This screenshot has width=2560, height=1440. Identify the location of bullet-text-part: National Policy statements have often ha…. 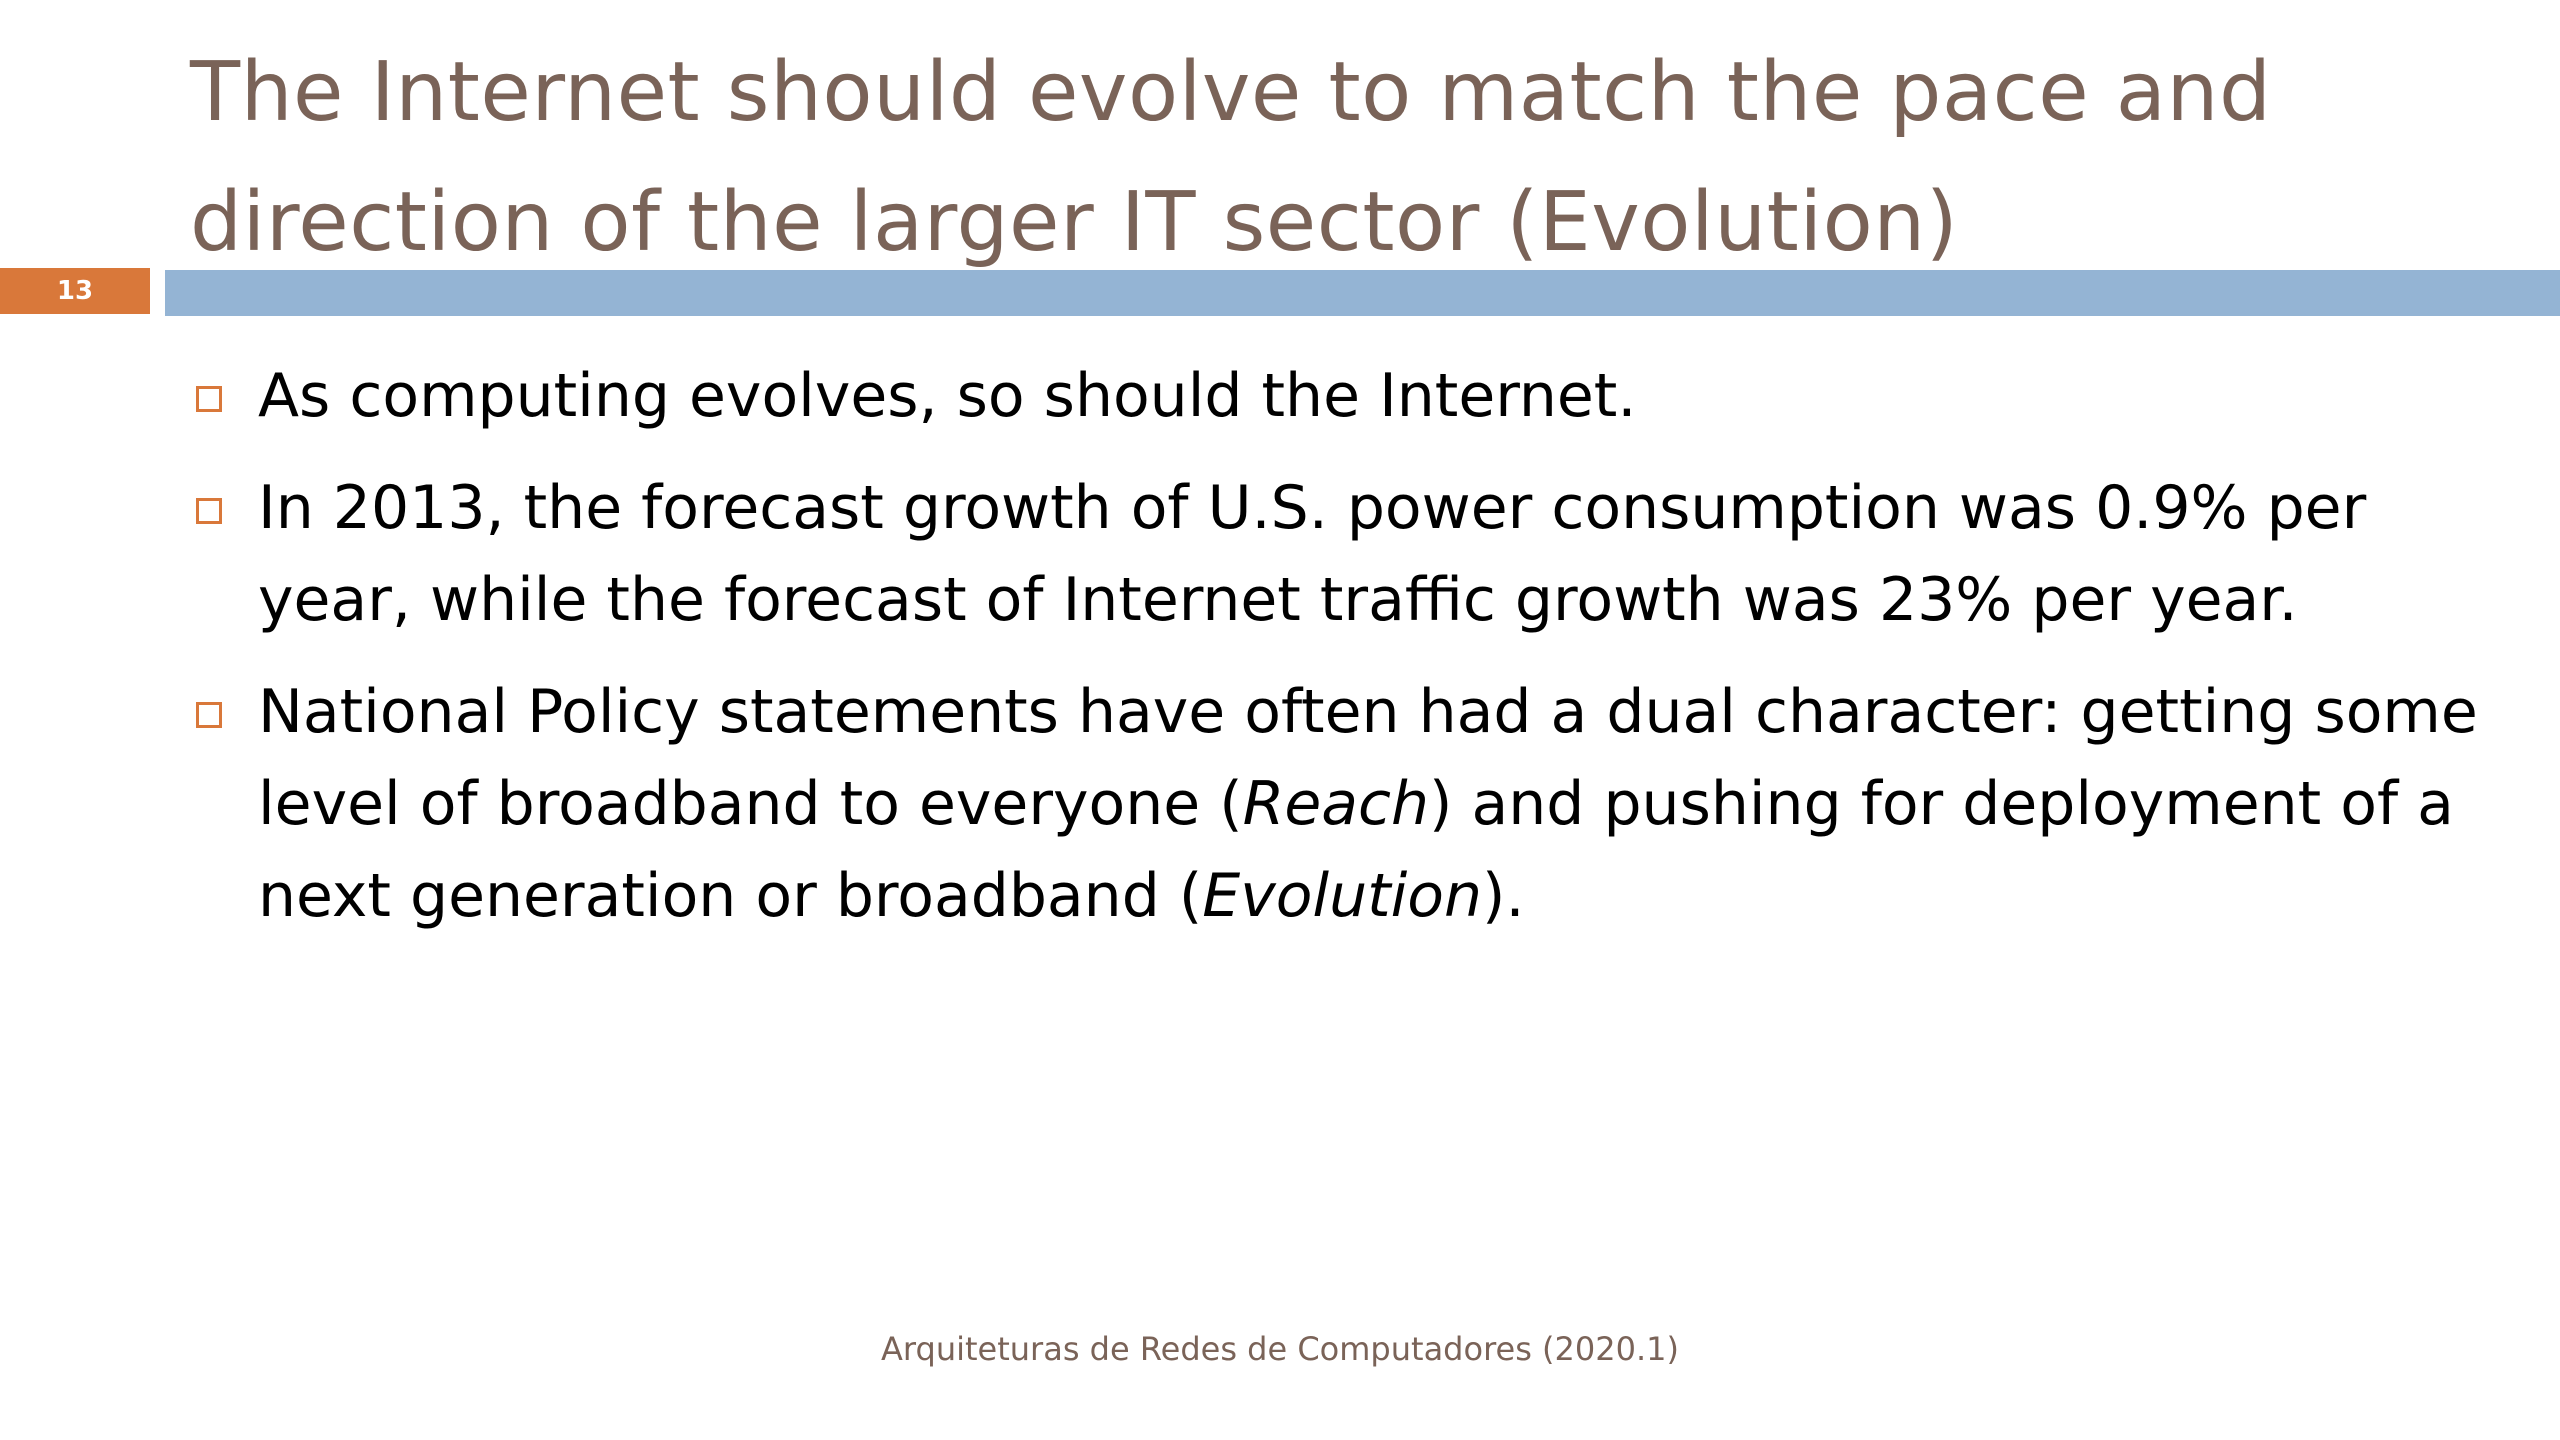
(1368, 758).